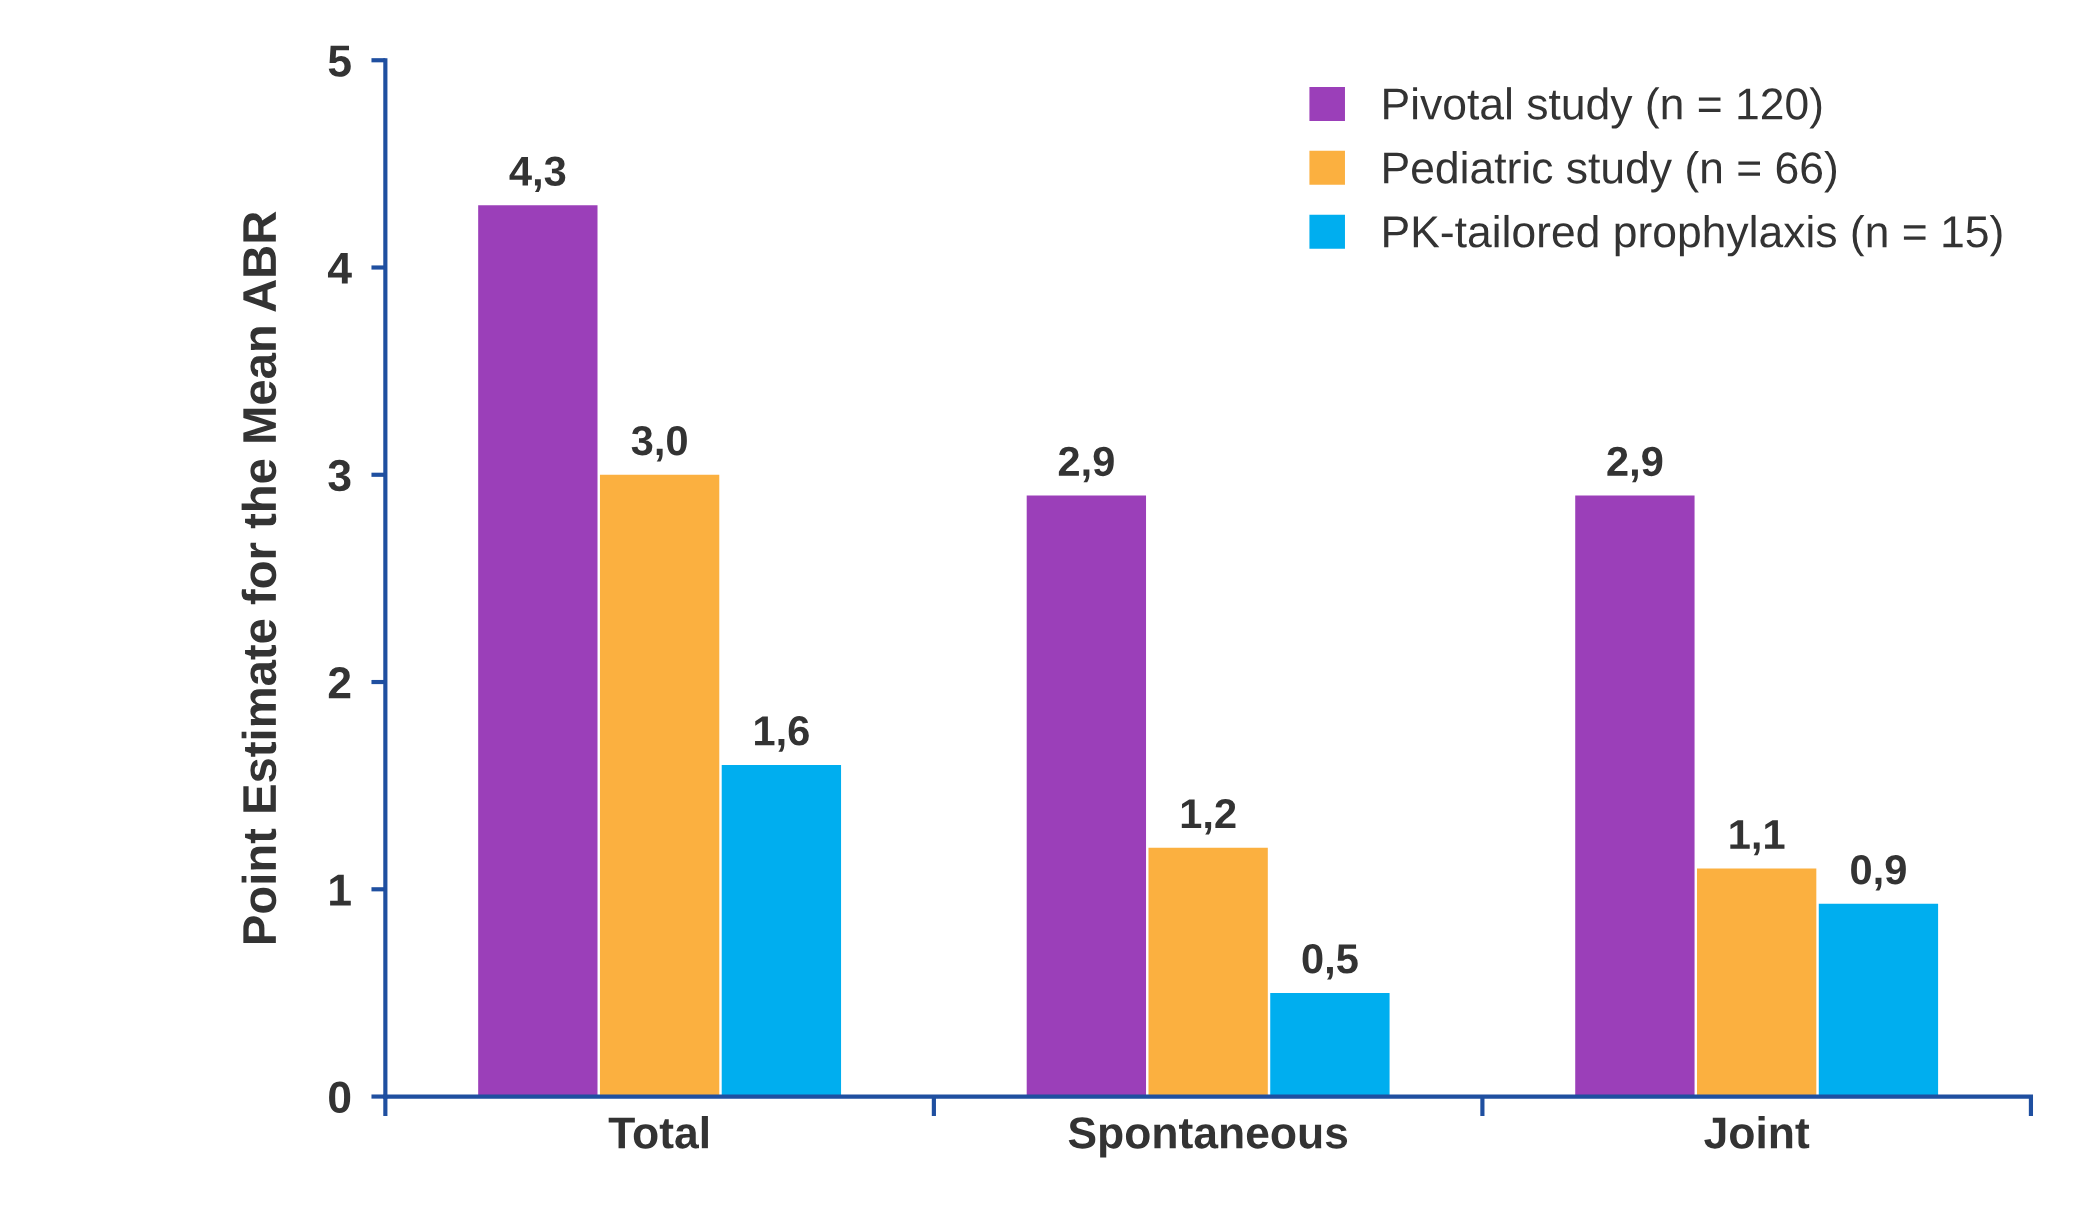 Image resolution: width=2083 pixels, height=1205 pixels. Describe the element at coordinates (339, 475) in the screenshot. I see `y-tick-label: 3` at that location.